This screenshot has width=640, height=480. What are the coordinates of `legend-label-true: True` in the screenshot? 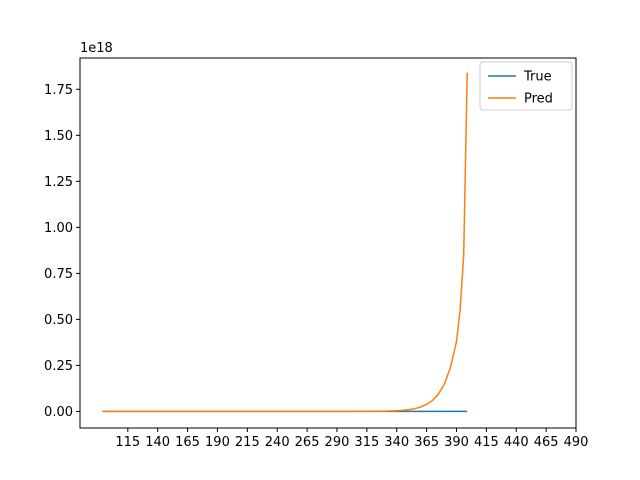 It's located at (537, 77).